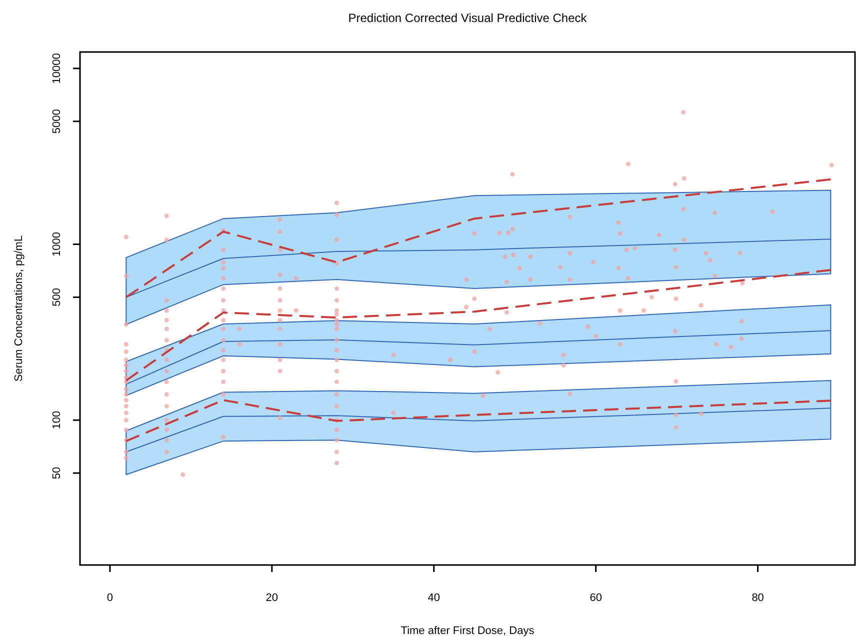  What do you see at coordinates (57, 297) in the screenshot?
I see `y-tick-label: 500` at bounding box center [57, 297].